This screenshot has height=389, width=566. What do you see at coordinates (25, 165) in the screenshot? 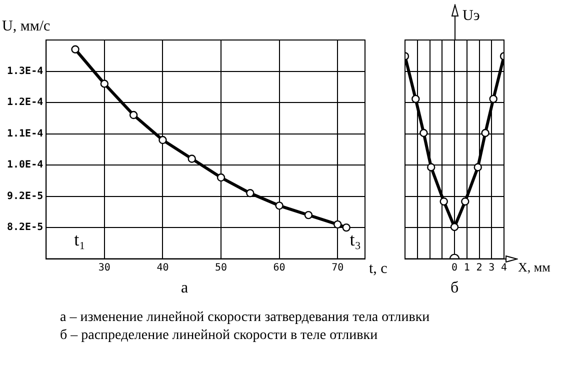
I see `y-tick-label: 1.0E-4` at bounding box center [25, 165].